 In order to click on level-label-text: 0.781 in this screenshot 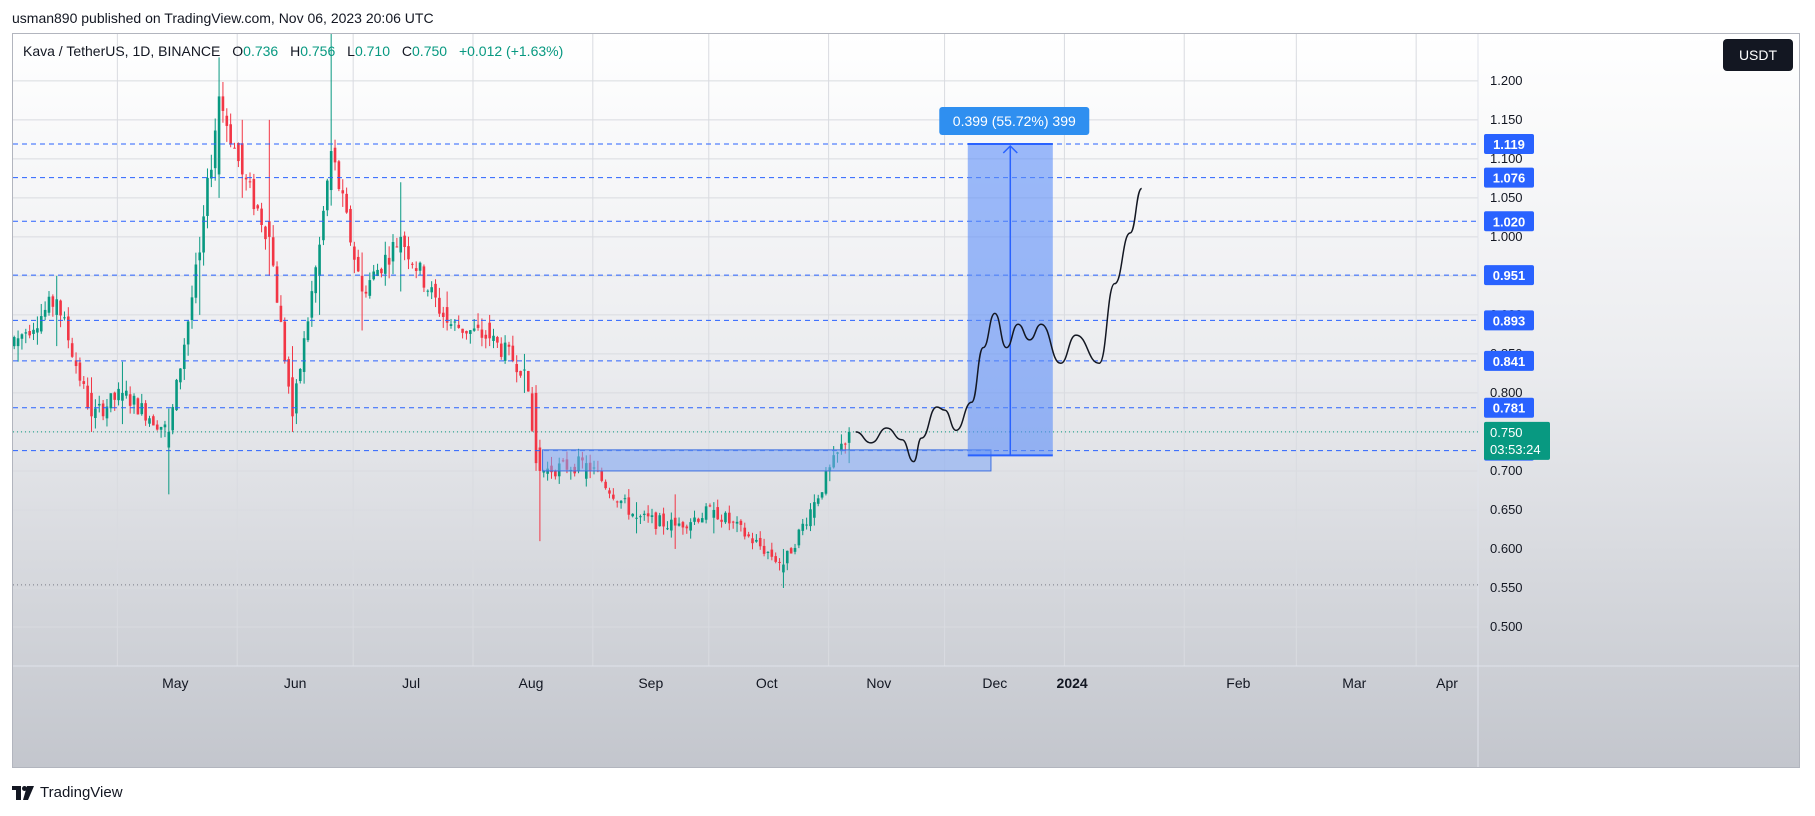, I will do `click(1509, 408)`.